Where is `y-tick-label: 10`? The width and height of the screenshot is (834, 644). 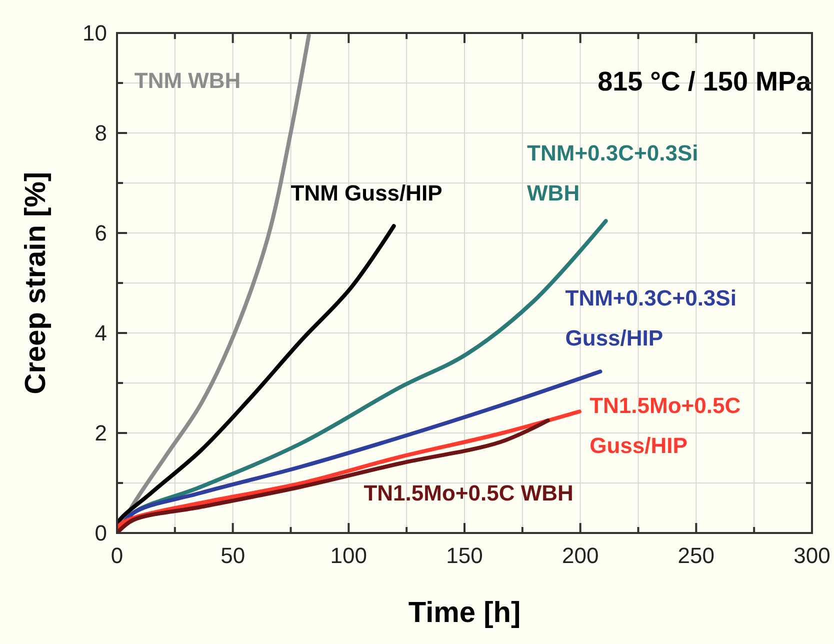 y-tick-label: 10 is located at coordinates (94, 33).